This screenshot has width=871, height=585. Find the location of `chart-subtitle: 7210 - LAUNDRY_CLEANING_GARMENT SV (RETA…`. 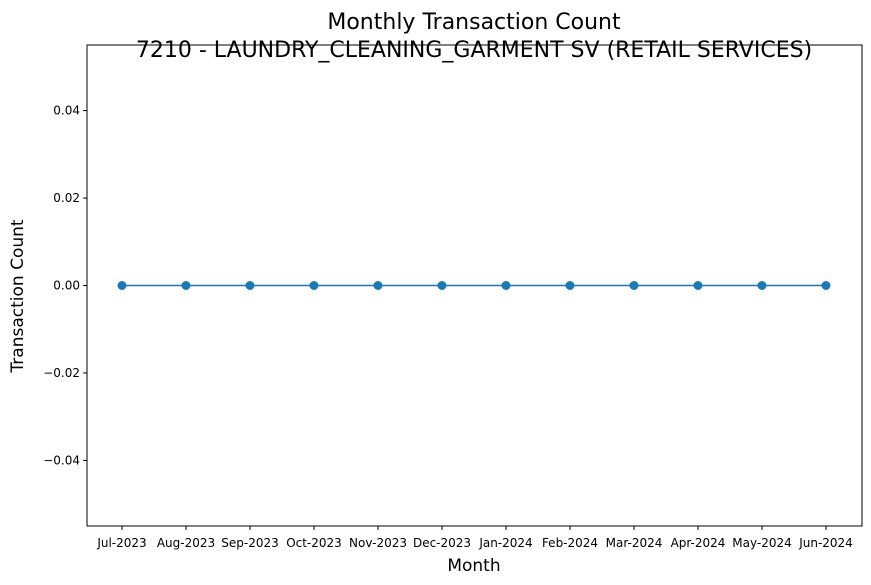

chart-subtitle: 7210 - LAUNDRY_CLEANING_GARMENT SV (RETA… is located at coordinates (474, 50).